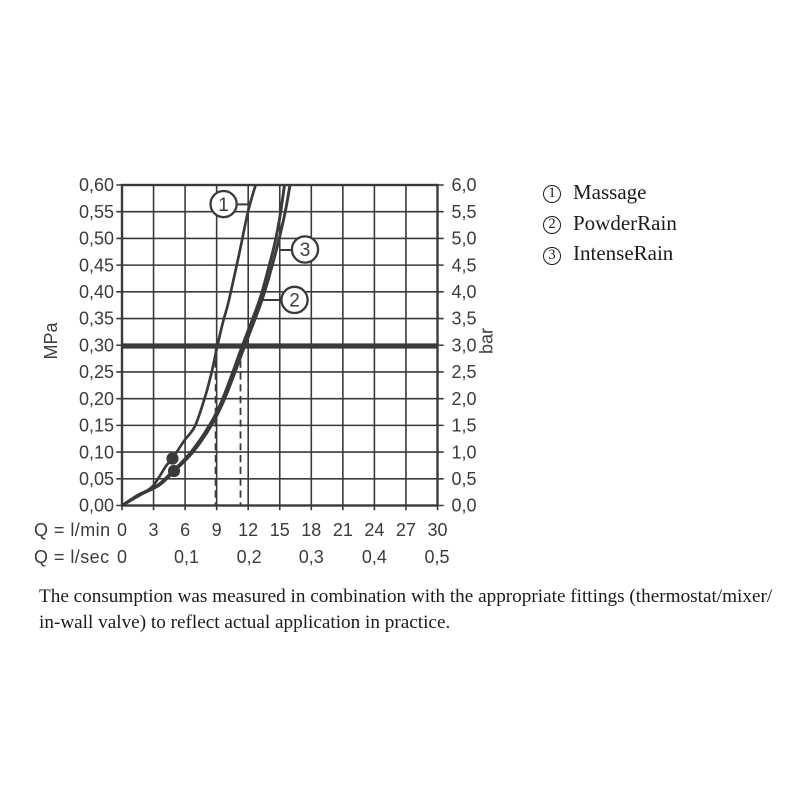 This screenshot has width=800, height=800. What do you see at coordinates (464, 399) in the screenshot?
I see `svg-text: 2,0` at bounding box center [464, 399].